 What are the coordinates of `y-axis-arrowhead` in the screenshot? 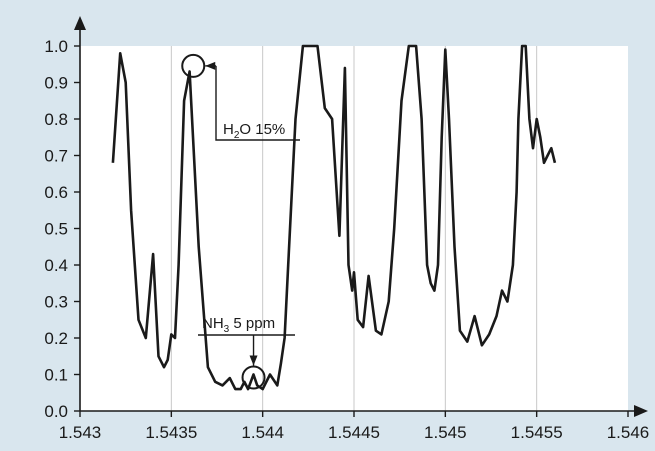 It's located at (80, 23).